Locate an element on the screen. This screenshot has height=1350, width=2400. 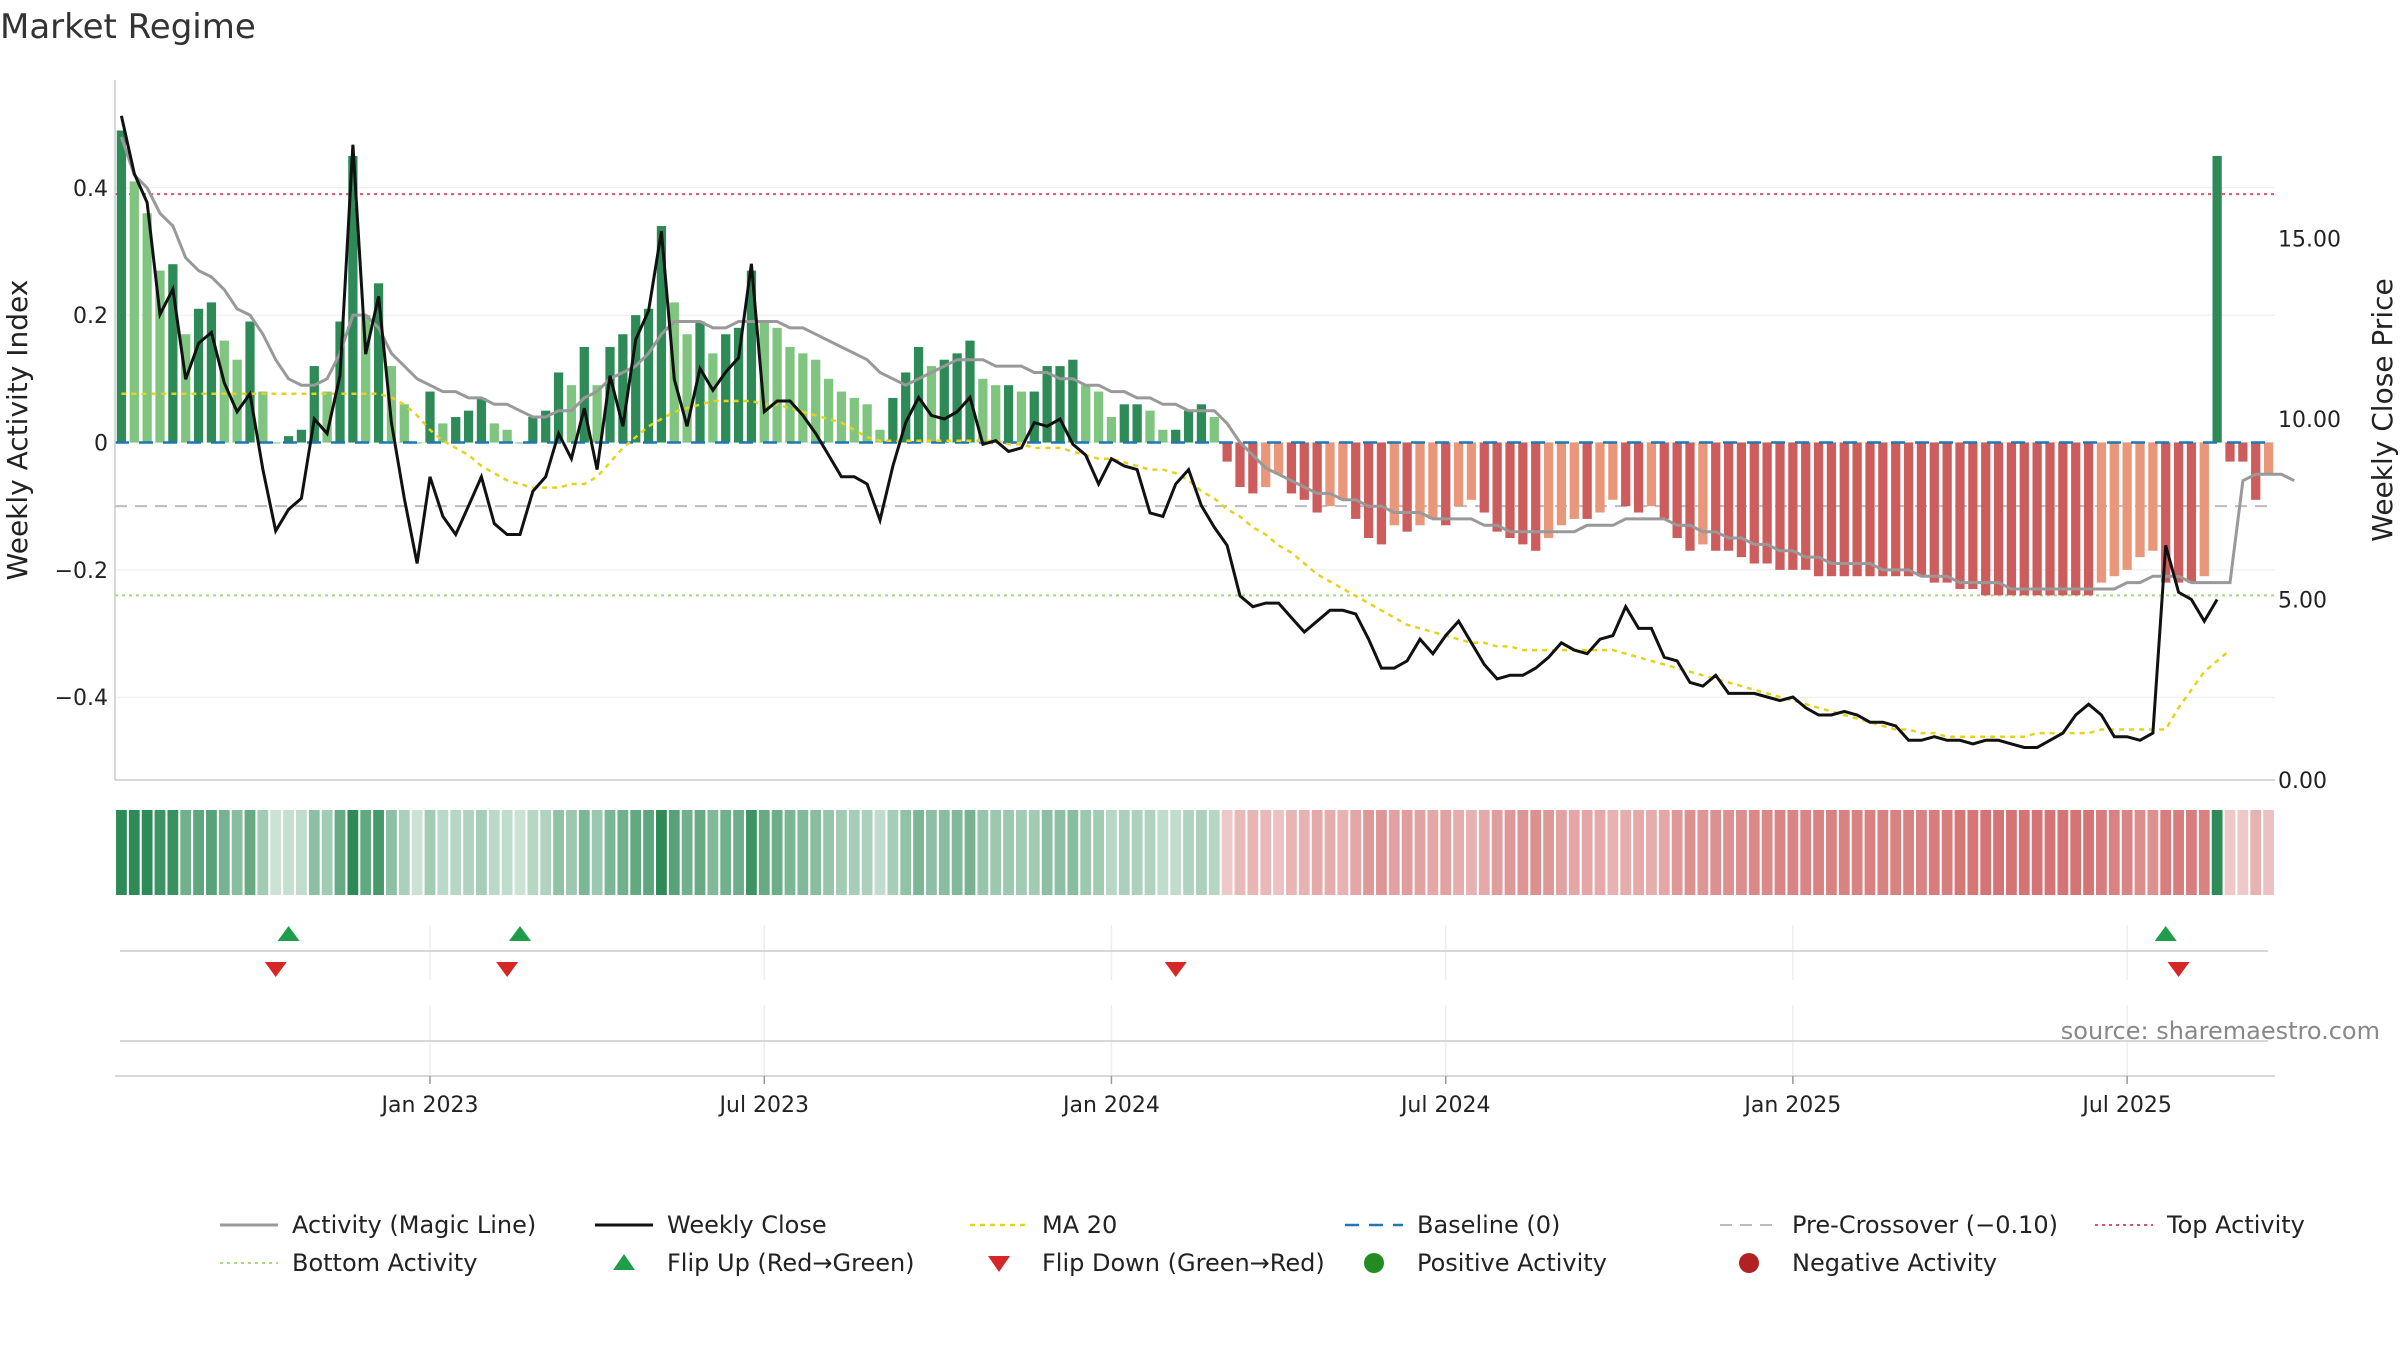
legend-label: Flip Down (Green→Red) is located at coordinates (1183, 1263).